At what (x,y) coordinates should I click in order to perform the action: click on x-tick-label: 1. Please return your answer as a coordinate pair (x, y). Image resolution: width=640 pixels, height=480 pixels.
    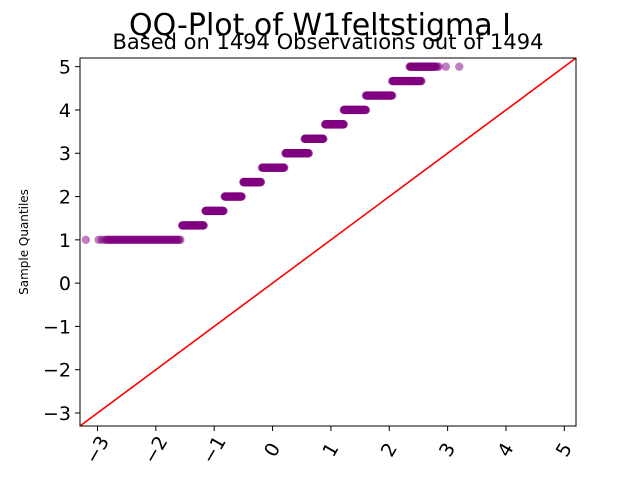
    Looking at the image, I should click on (330, 449).